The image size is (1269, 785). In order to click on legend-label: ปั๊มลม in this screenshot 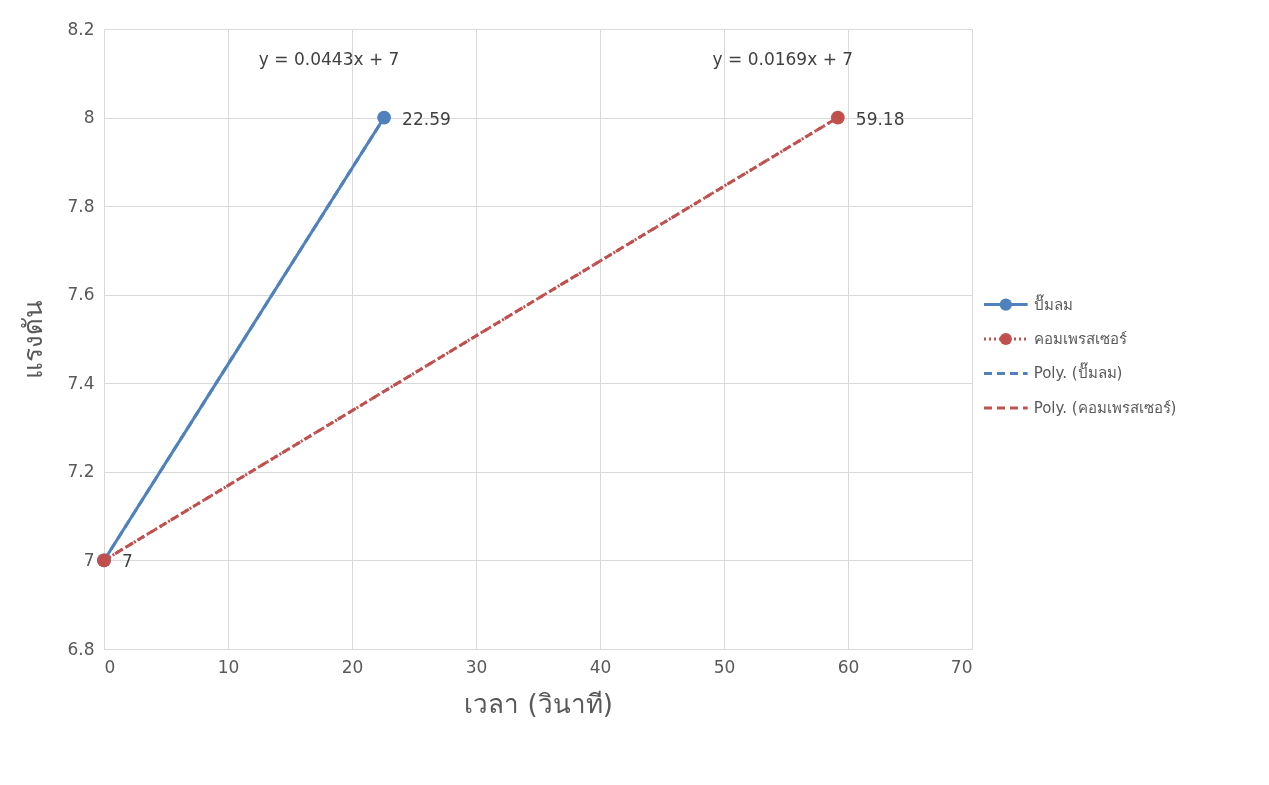, I will do `click(1053, 303)`.